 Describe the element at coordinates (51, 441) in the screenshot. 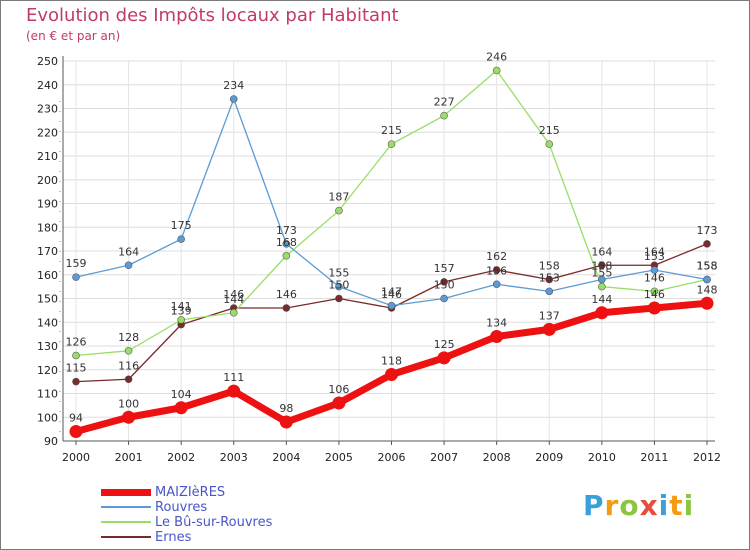

I see `y-tick-label: 90` at that location.